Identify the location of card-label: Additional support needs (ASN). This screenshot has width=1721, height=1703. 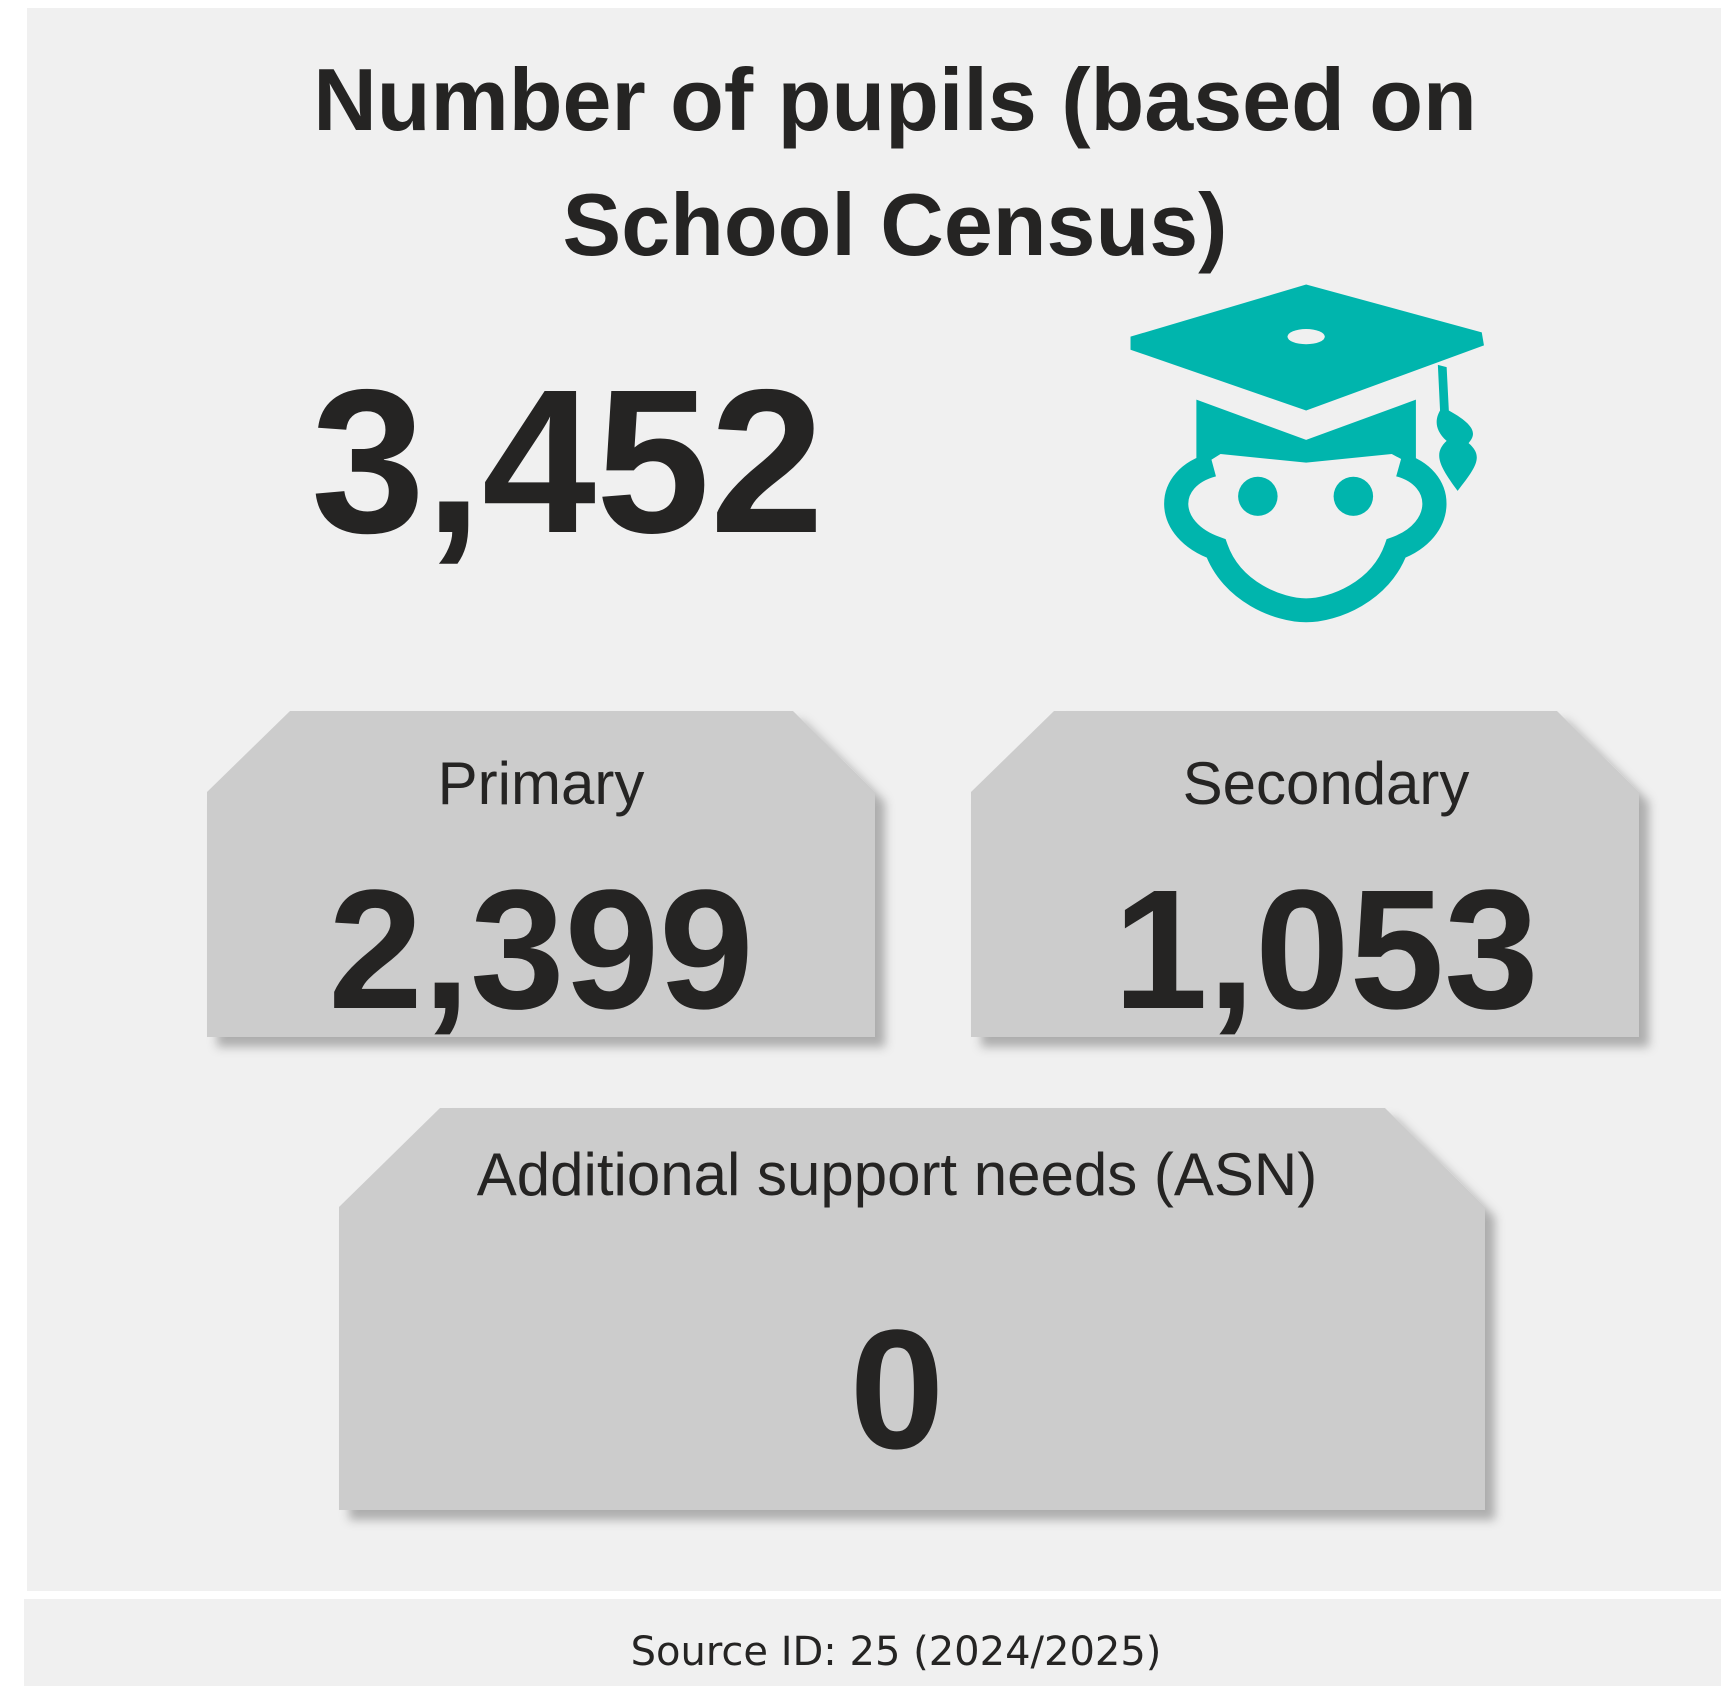
(897, 1174).